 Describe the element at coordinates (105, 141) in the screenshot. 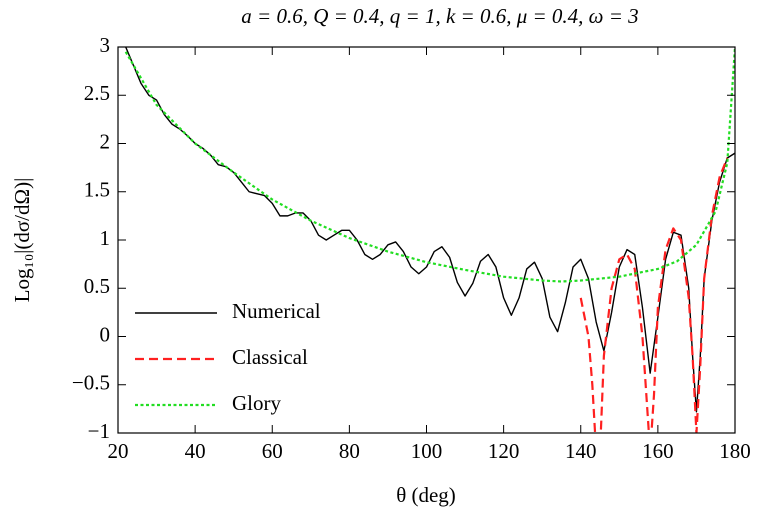

I see `y-tick-label: 2` at that location.